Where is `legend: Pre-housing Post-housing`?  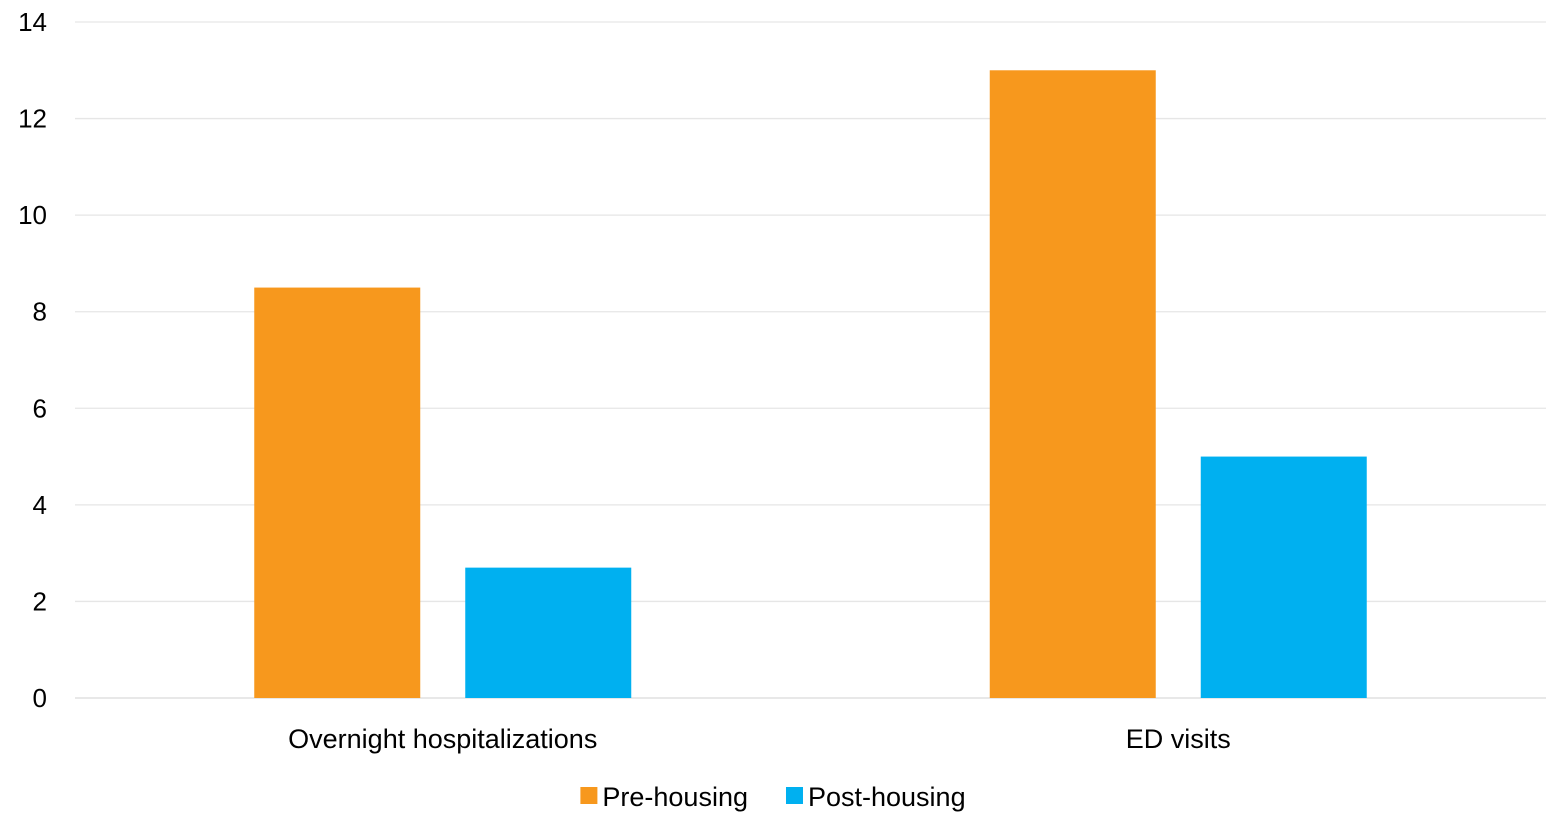 legend: Pre-housing Post-housing is located at coordinates (773, 797).